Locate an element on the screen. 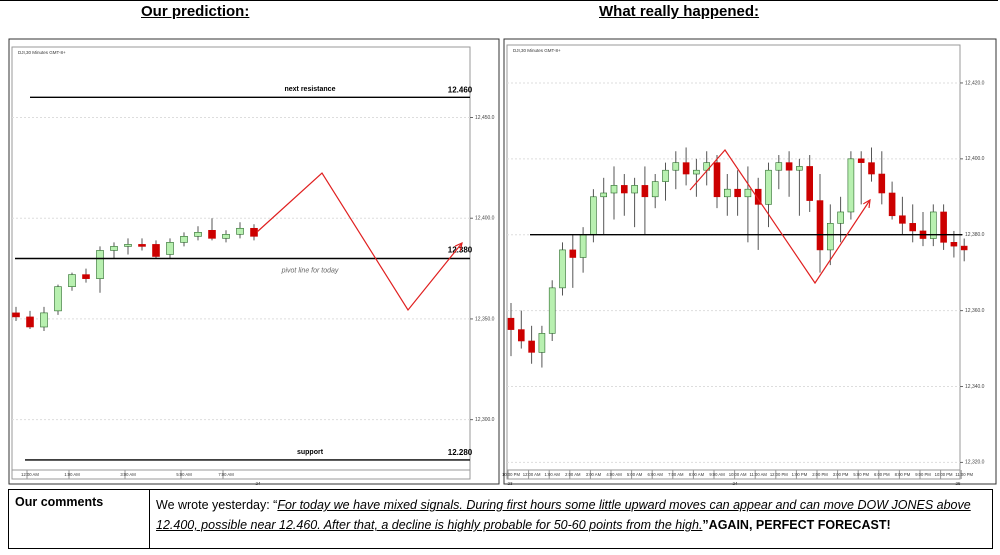 The image size is (1000, 555). y-tick-label: 12,300.0 is located at coordinates (485, 420).